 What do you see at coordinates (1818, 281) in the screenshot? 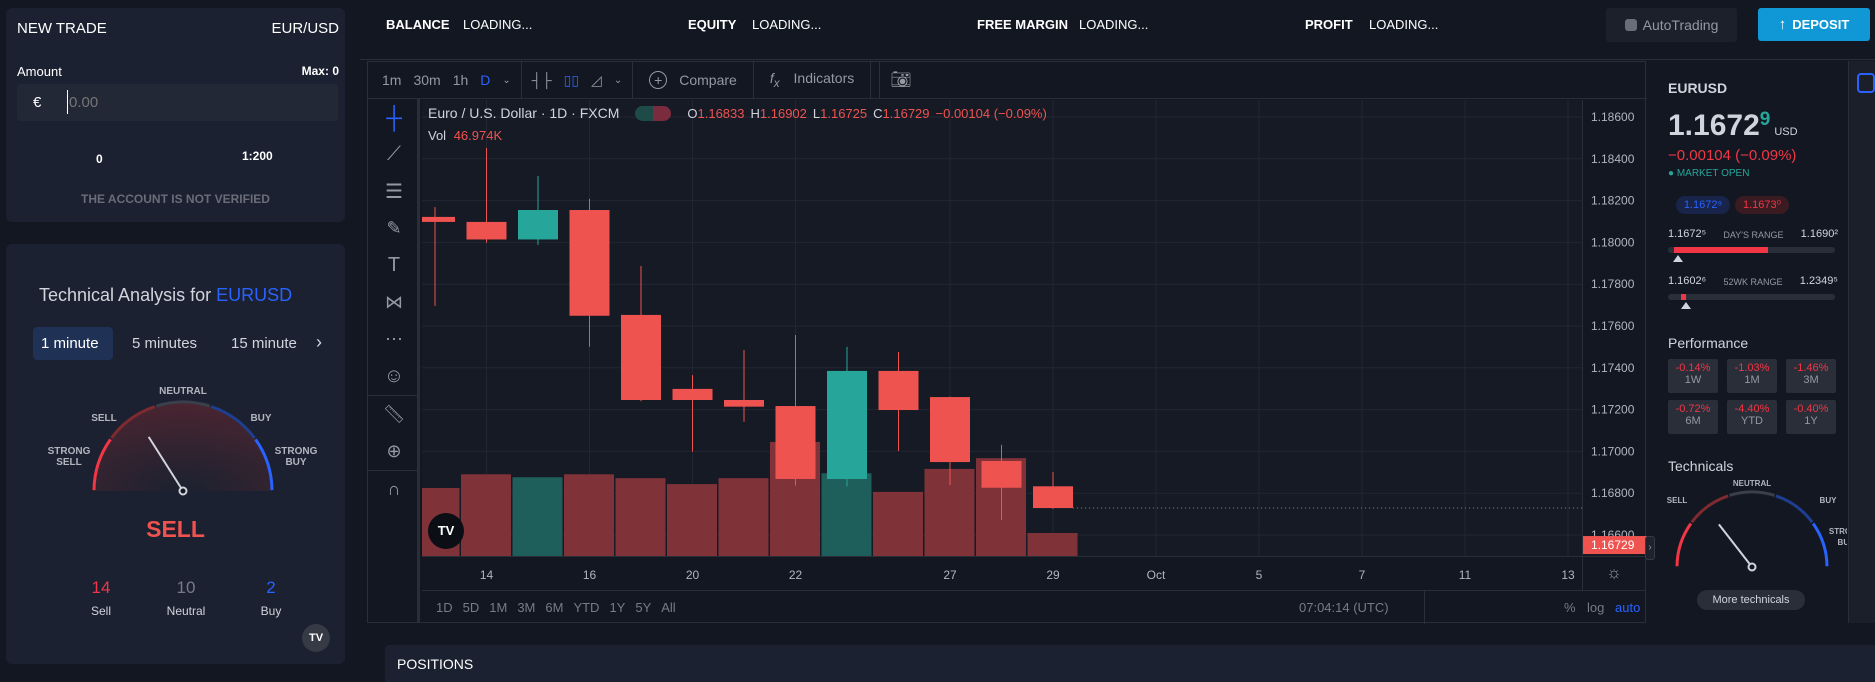
I see `52wk-high: 1.2349⁵` at bounding box center [1818, 281].